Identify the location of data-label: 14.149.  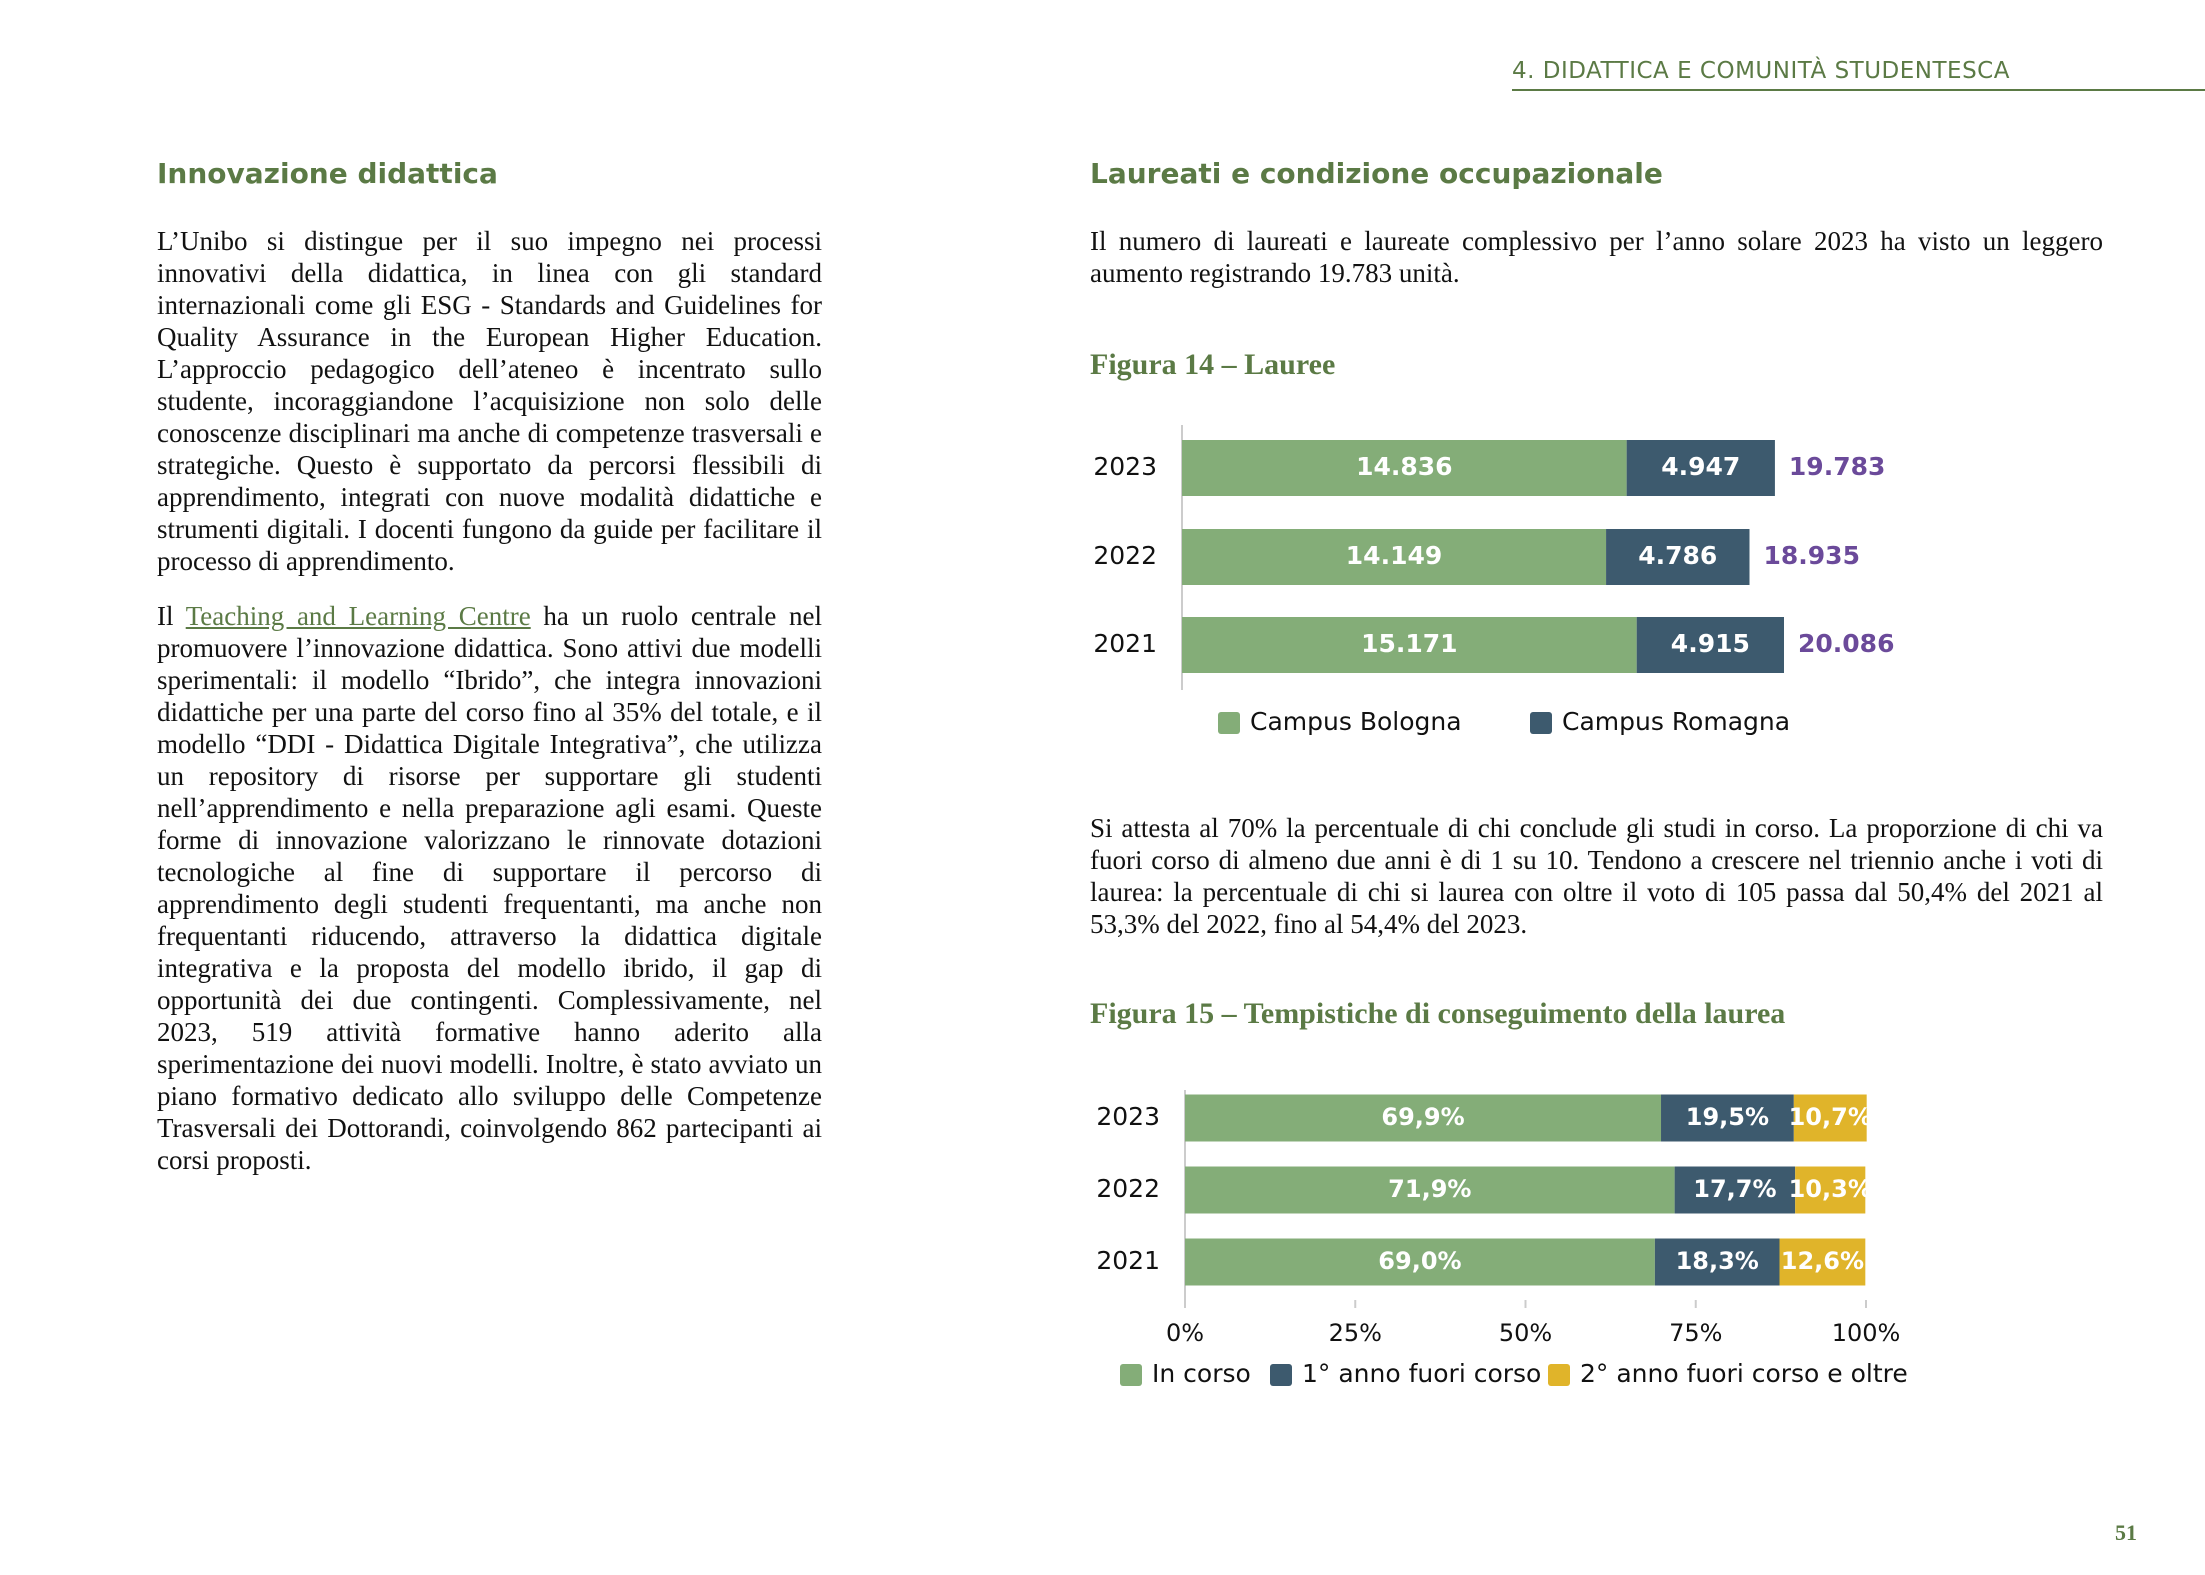
(1394, 555).